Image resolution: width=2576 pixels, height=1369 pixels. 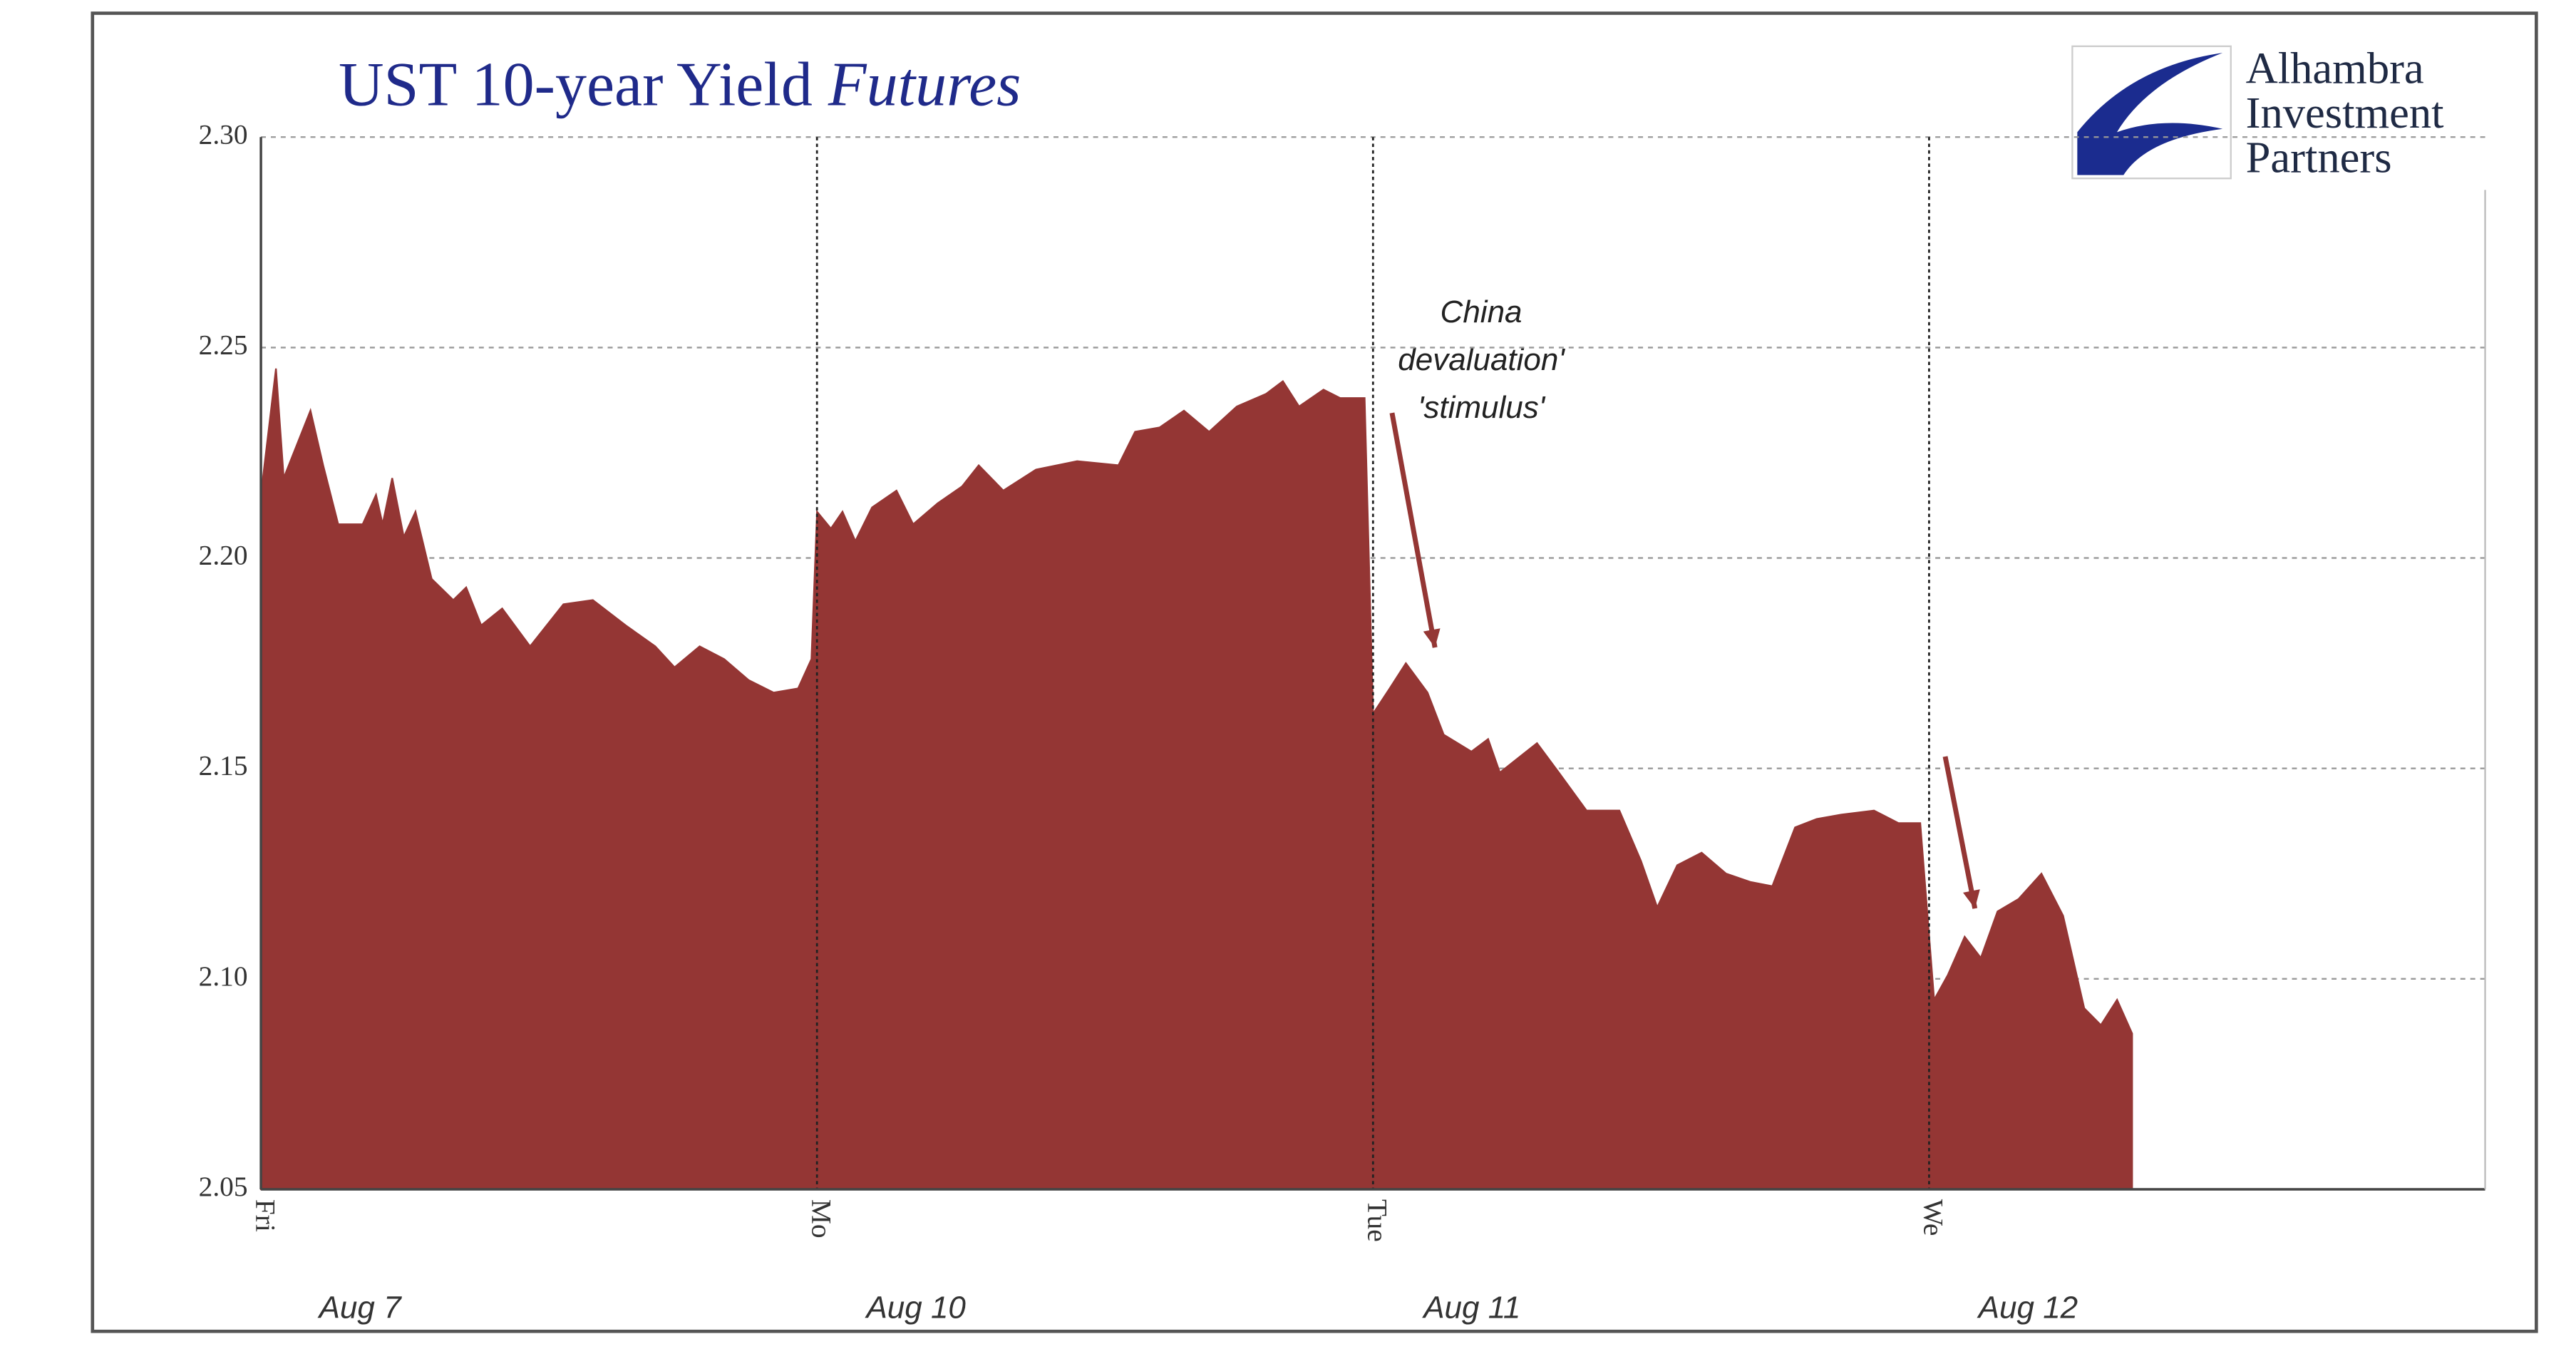 What do you see at coordinates (223, 976) in the screenshot?
I see `y-tick-label: 2.10` at bounding box center [223, 976].